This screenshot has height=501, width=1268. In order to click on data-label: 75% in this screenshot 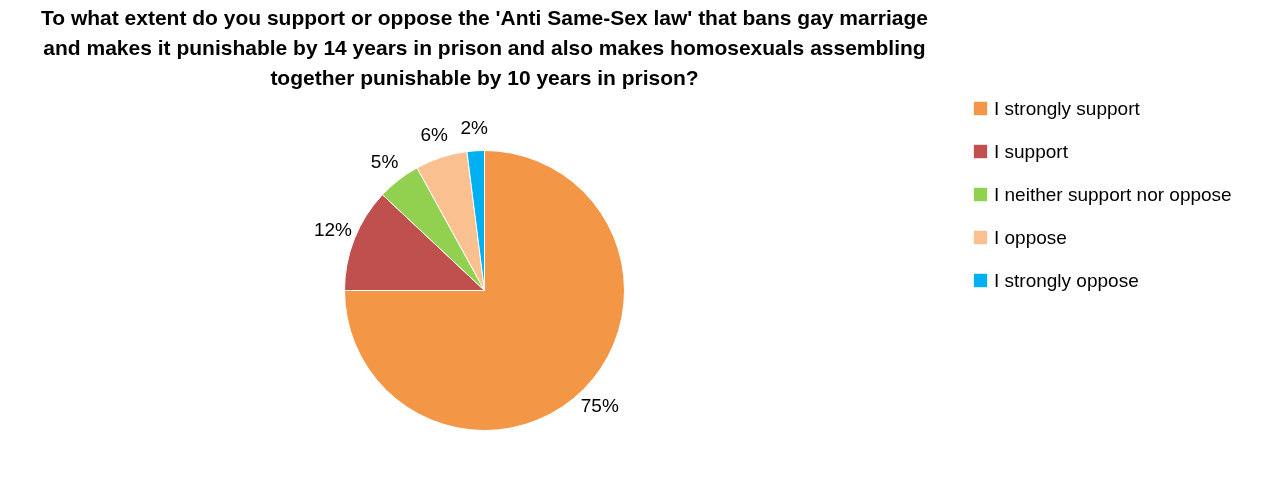, I will do `click(599, 405)`.